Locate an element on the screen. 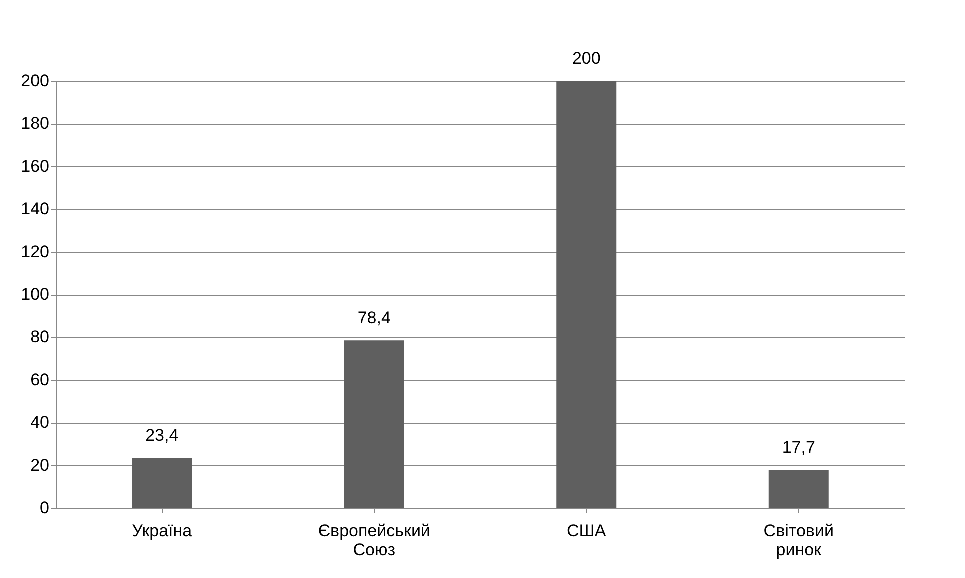 Image resolution: width=965 pixels, height=578 pixels. y-tick-label: 20 is located at coordinates (40, 465).